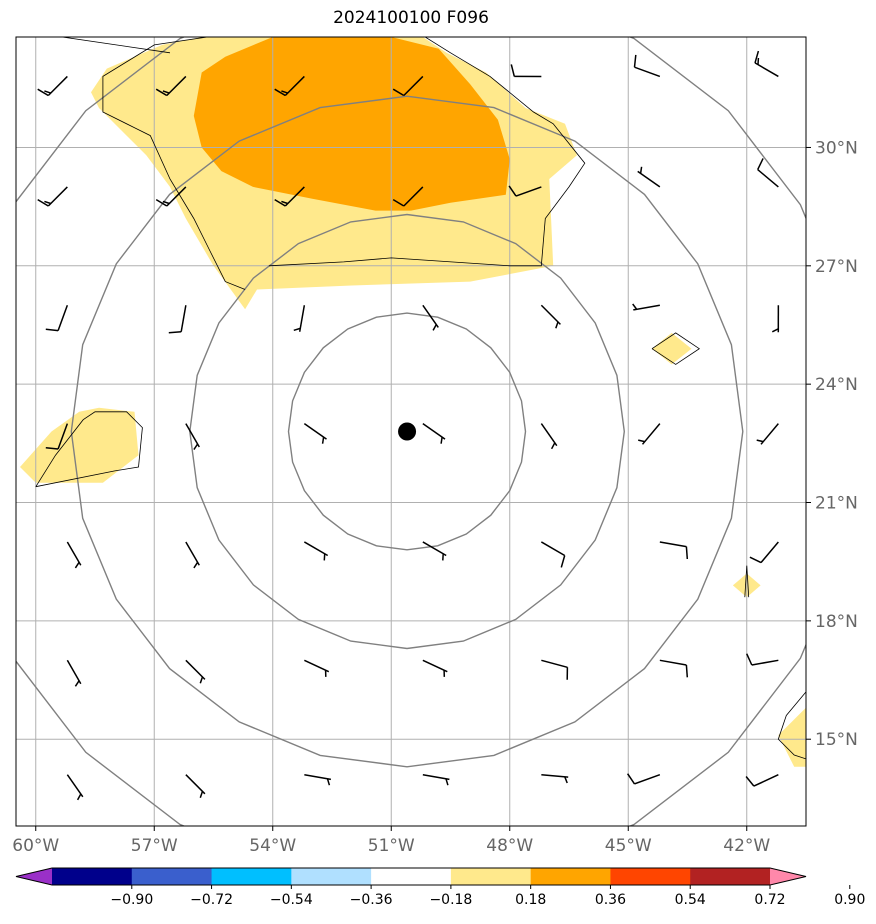 The image size is (876, 924). What do you see at coordinates (450, 900) in the screenshot?
I see `colorbar-tick-label: −0.18` at bounding box center [450, 900].